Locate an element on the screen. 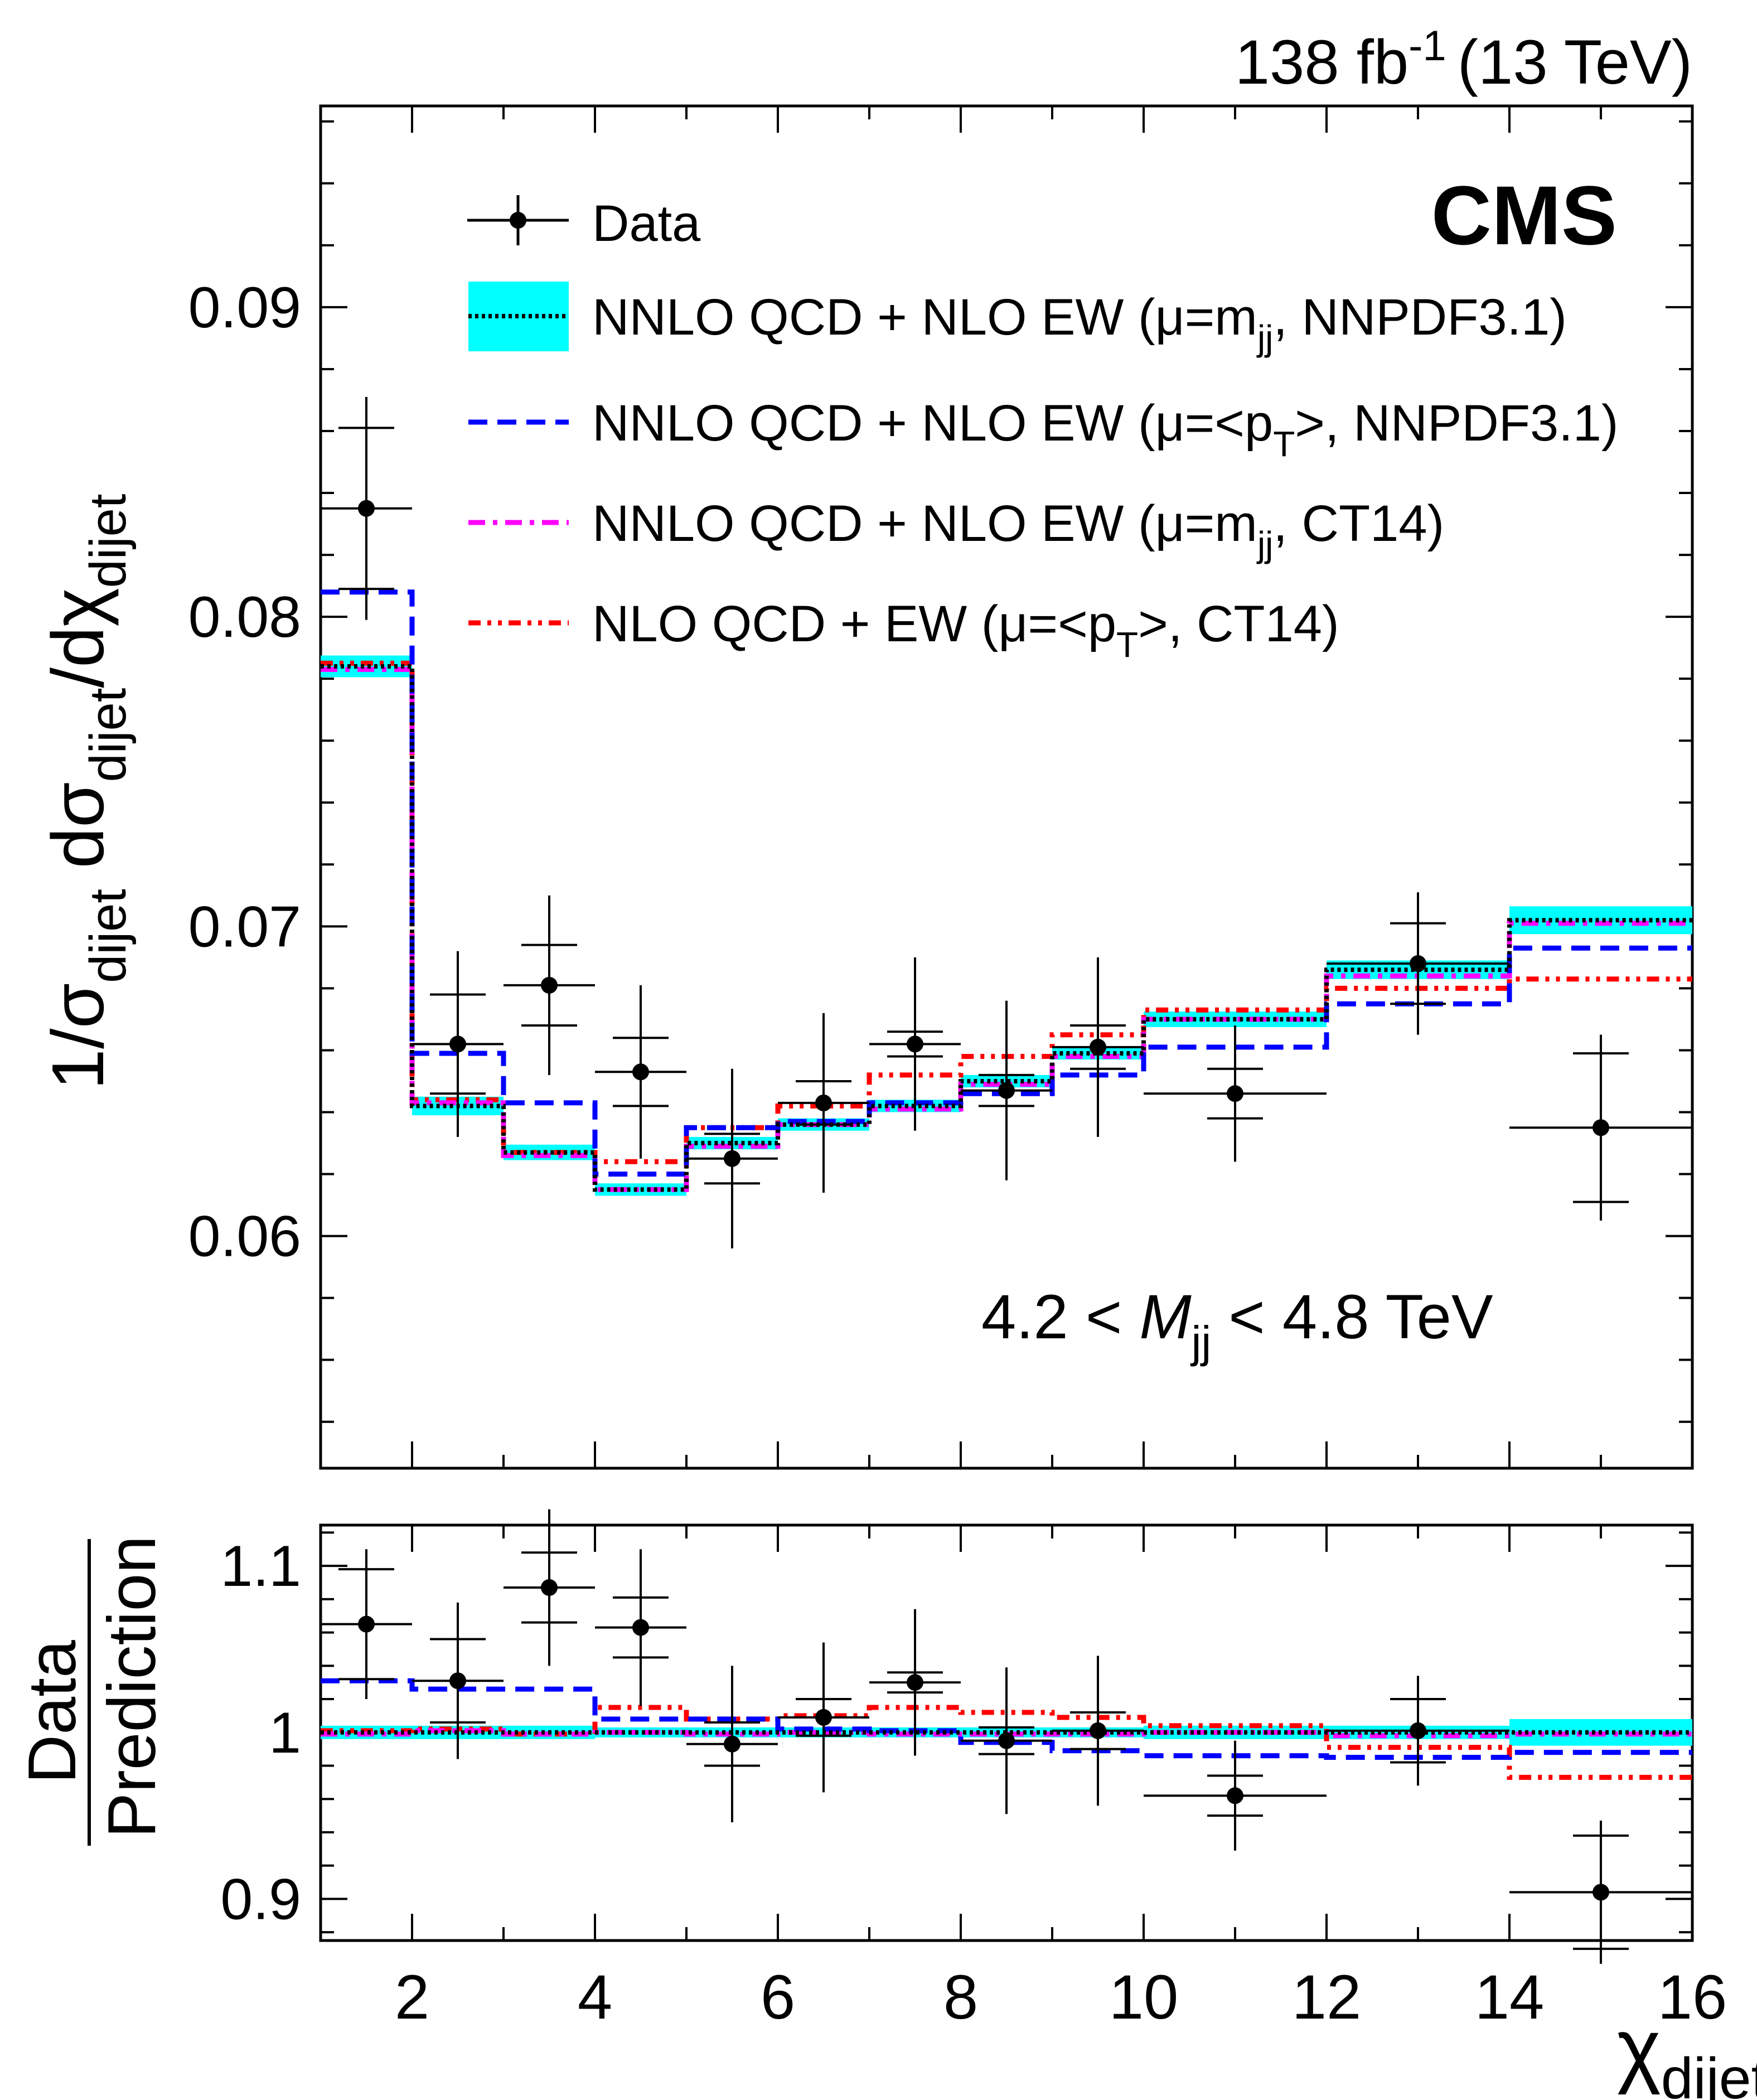 Image resolution: width=1757 pixels, height=2100 pixels. mass-range-annotation: 4.2 < Mjj < 4.8 TeV is located at coordinates (1237, 1324).